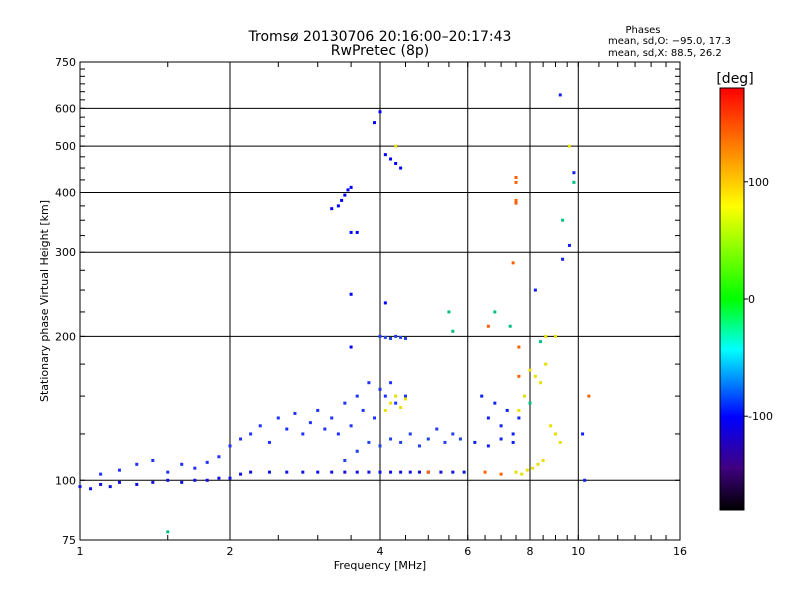 Image resolution: width=800 pixels, height=600 pixels. Describe the element at coordinates (732, 299) in the screenshot. I see `colorbar` at that location.